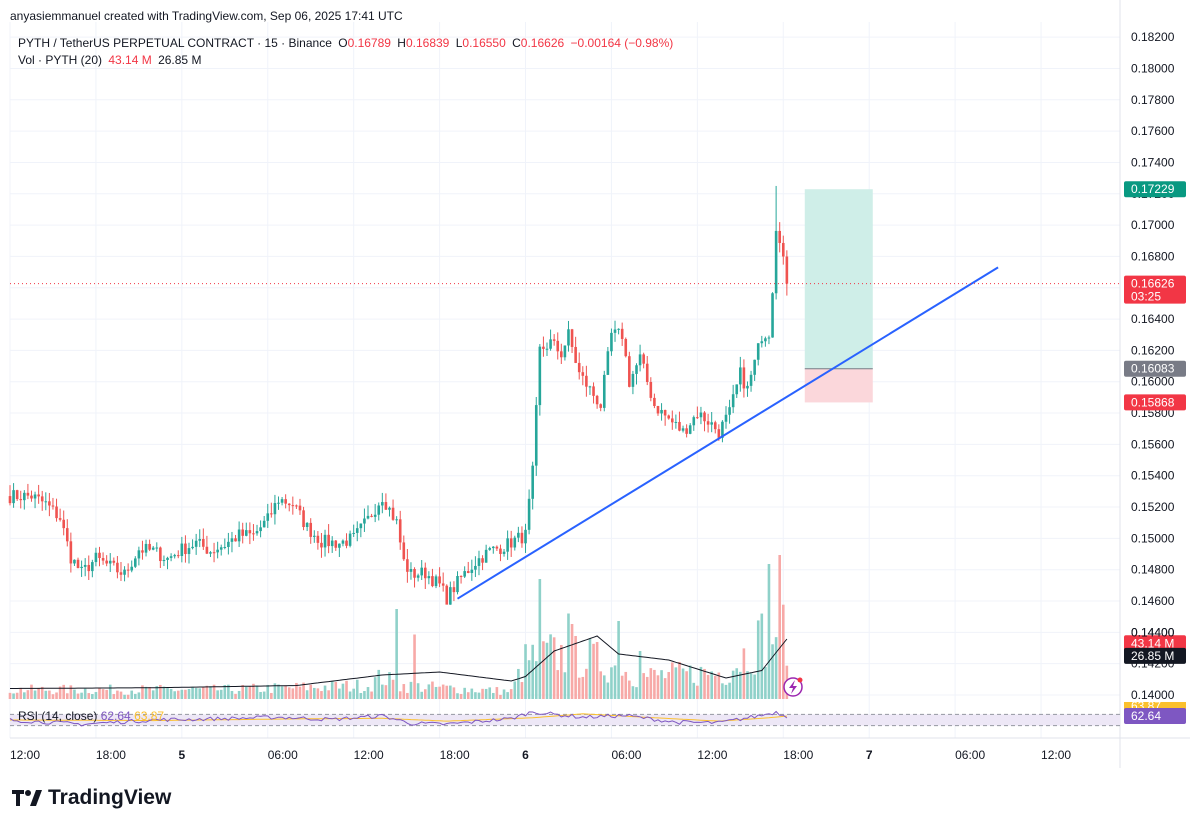 The width and height of the screenshot is (1200, 828). Describe the element at coordinates (1153, 131) in the screenshot. I see `price-tick-label: 0.17600` at that location.